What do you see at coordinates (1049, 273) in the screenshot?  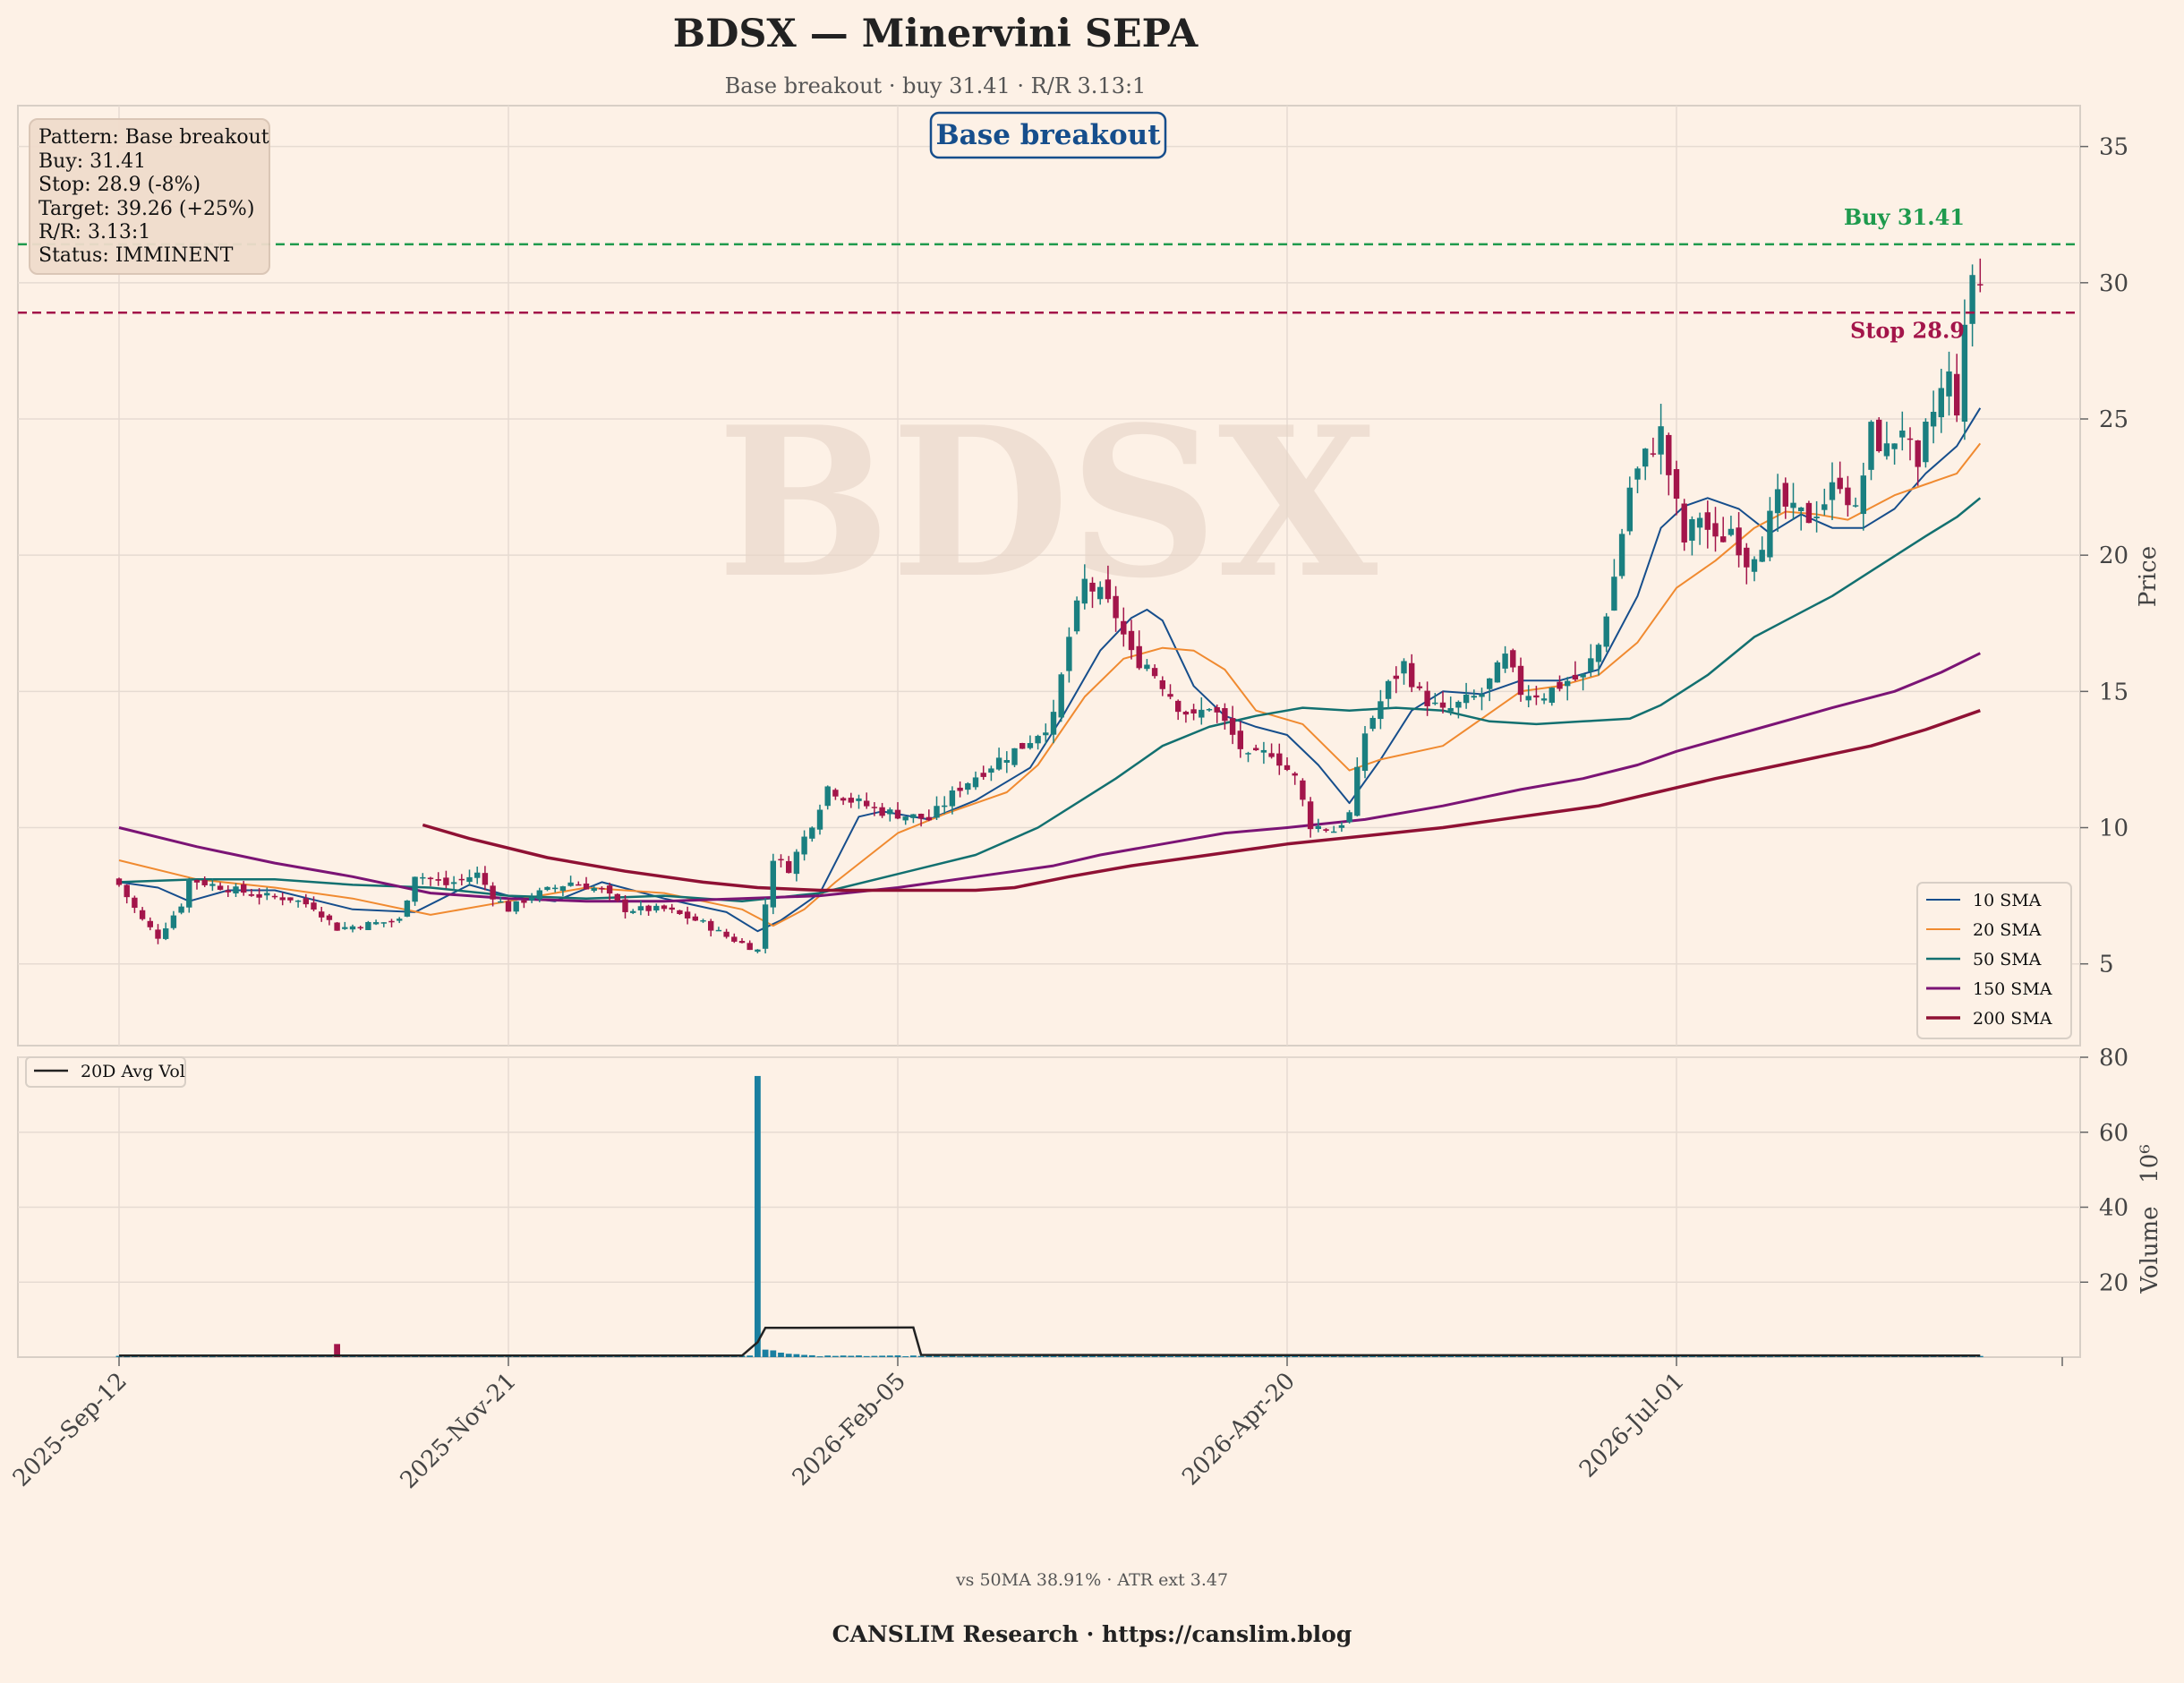 I see `price-levels: Buy 31.41 Stop 28.9` at bounding box center [1049, 273].